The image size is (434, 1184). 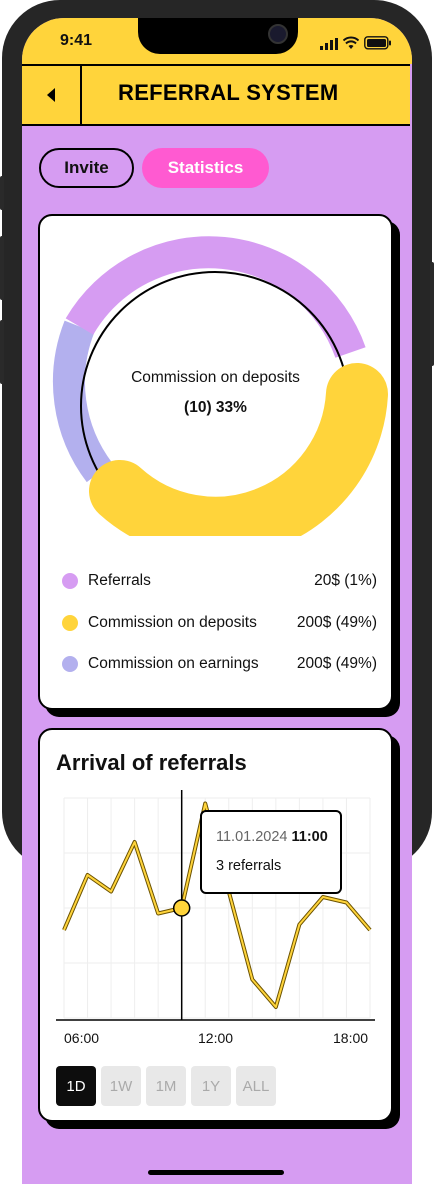 I want to click on chart-title: Arrival of referrals, so click(x=151, y=762).